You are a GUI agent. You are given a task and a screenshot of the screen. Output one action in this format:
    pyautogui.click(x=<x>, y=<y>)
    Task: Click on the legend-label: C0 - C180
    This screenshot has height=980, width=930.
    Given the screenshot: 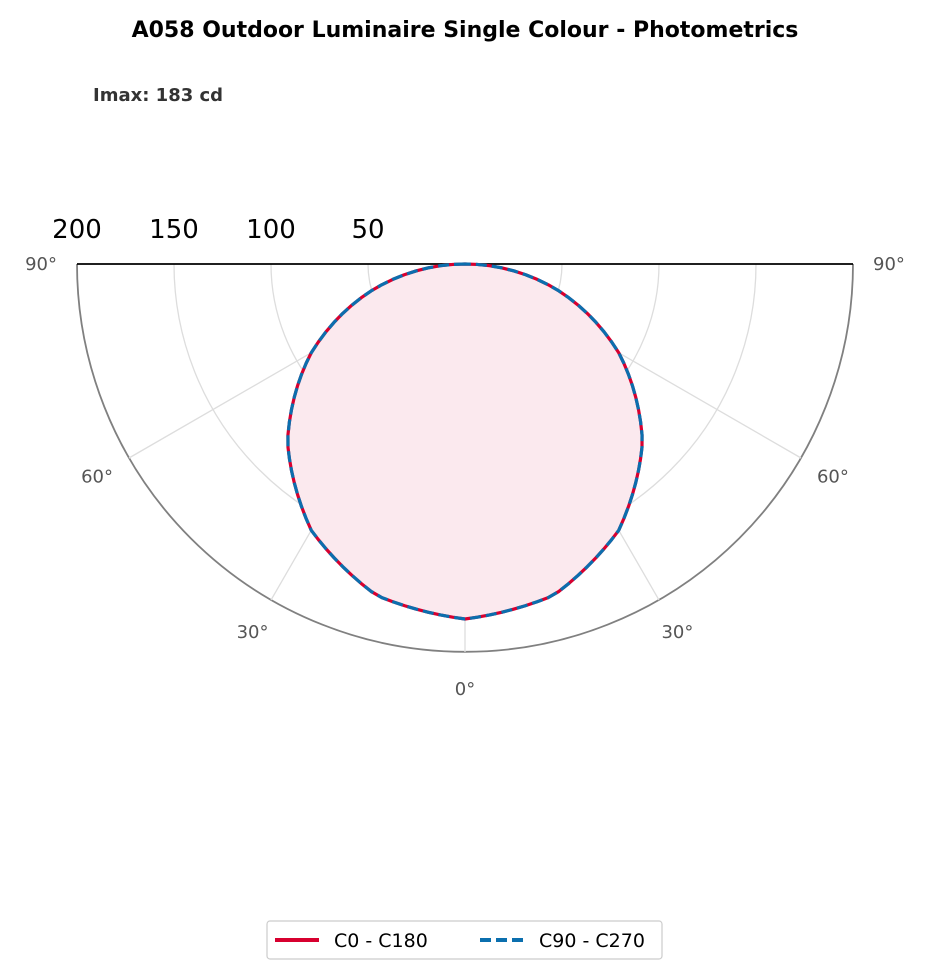 What is the action you would take?
    pyautogui.click(x=381, y=941)
    